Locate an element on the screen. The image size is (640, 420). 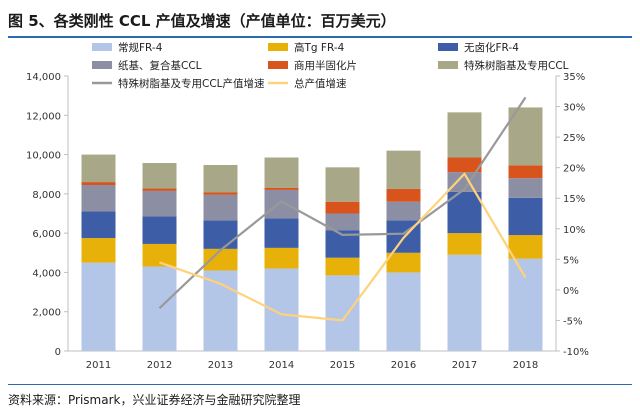
figure-title: 图 5、各类刚性 CCL 产值及增速（产值单位：百万美元） is located at coordinates (202, 21).